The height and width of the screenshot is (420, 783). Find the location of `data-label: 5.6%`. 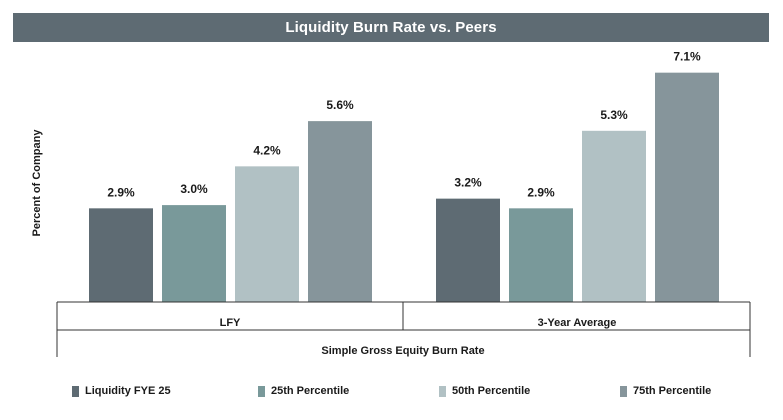

data-label: 5.6% is located at coordinates (340, 105).